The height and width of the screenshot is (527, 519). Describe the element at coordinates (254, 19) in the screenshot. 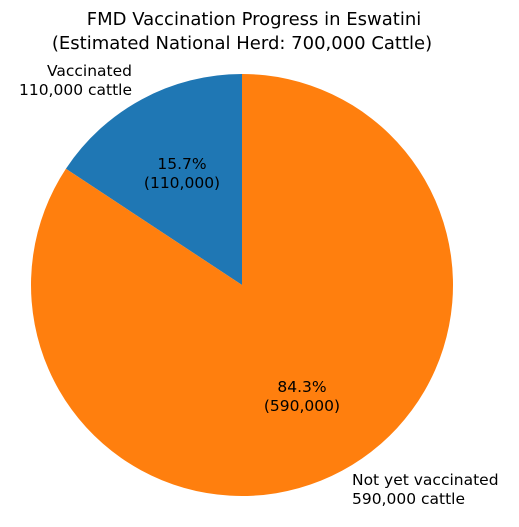

I see `chart-title-line-1: FMD Vaccination Progress in Eswatini` at that location.